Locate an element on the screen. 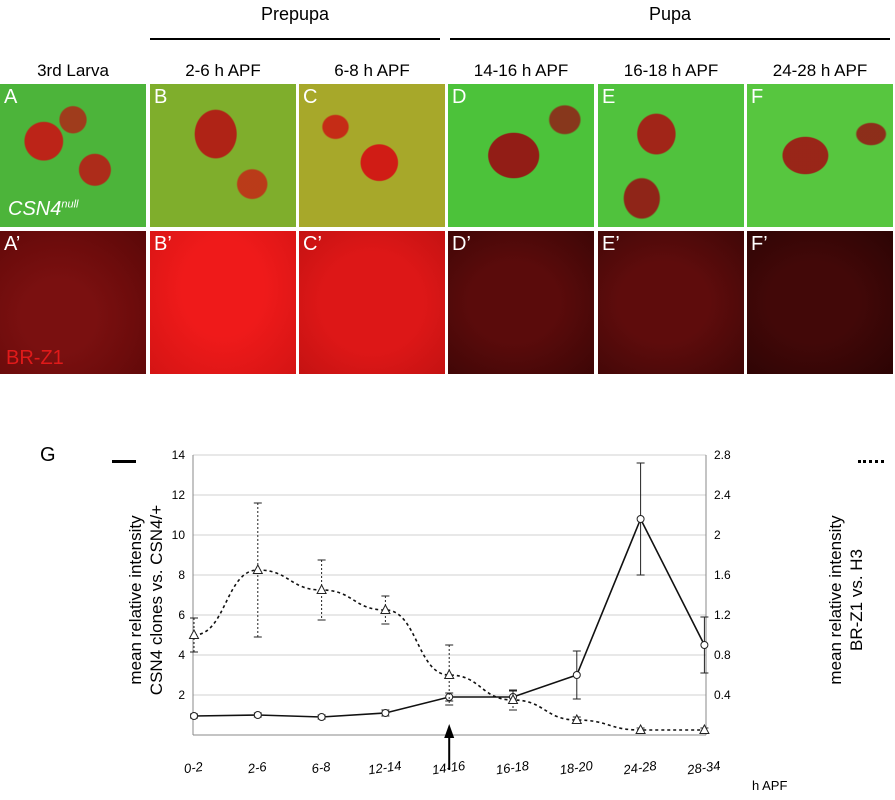 Image resolution: width=895 pixels, height=800 pixels. panel-letter-e: E is located at coordinates (609, 97).